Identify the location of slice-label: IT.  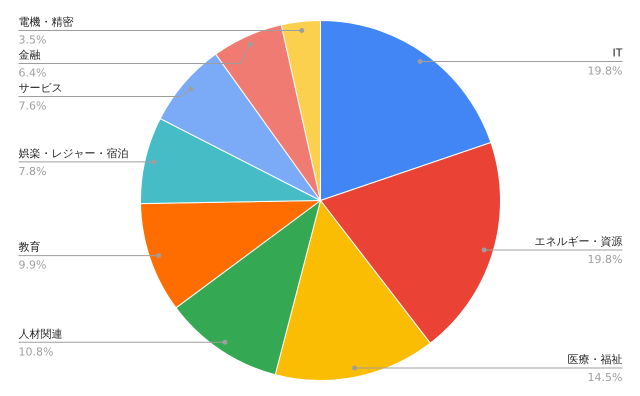
(617, 53).